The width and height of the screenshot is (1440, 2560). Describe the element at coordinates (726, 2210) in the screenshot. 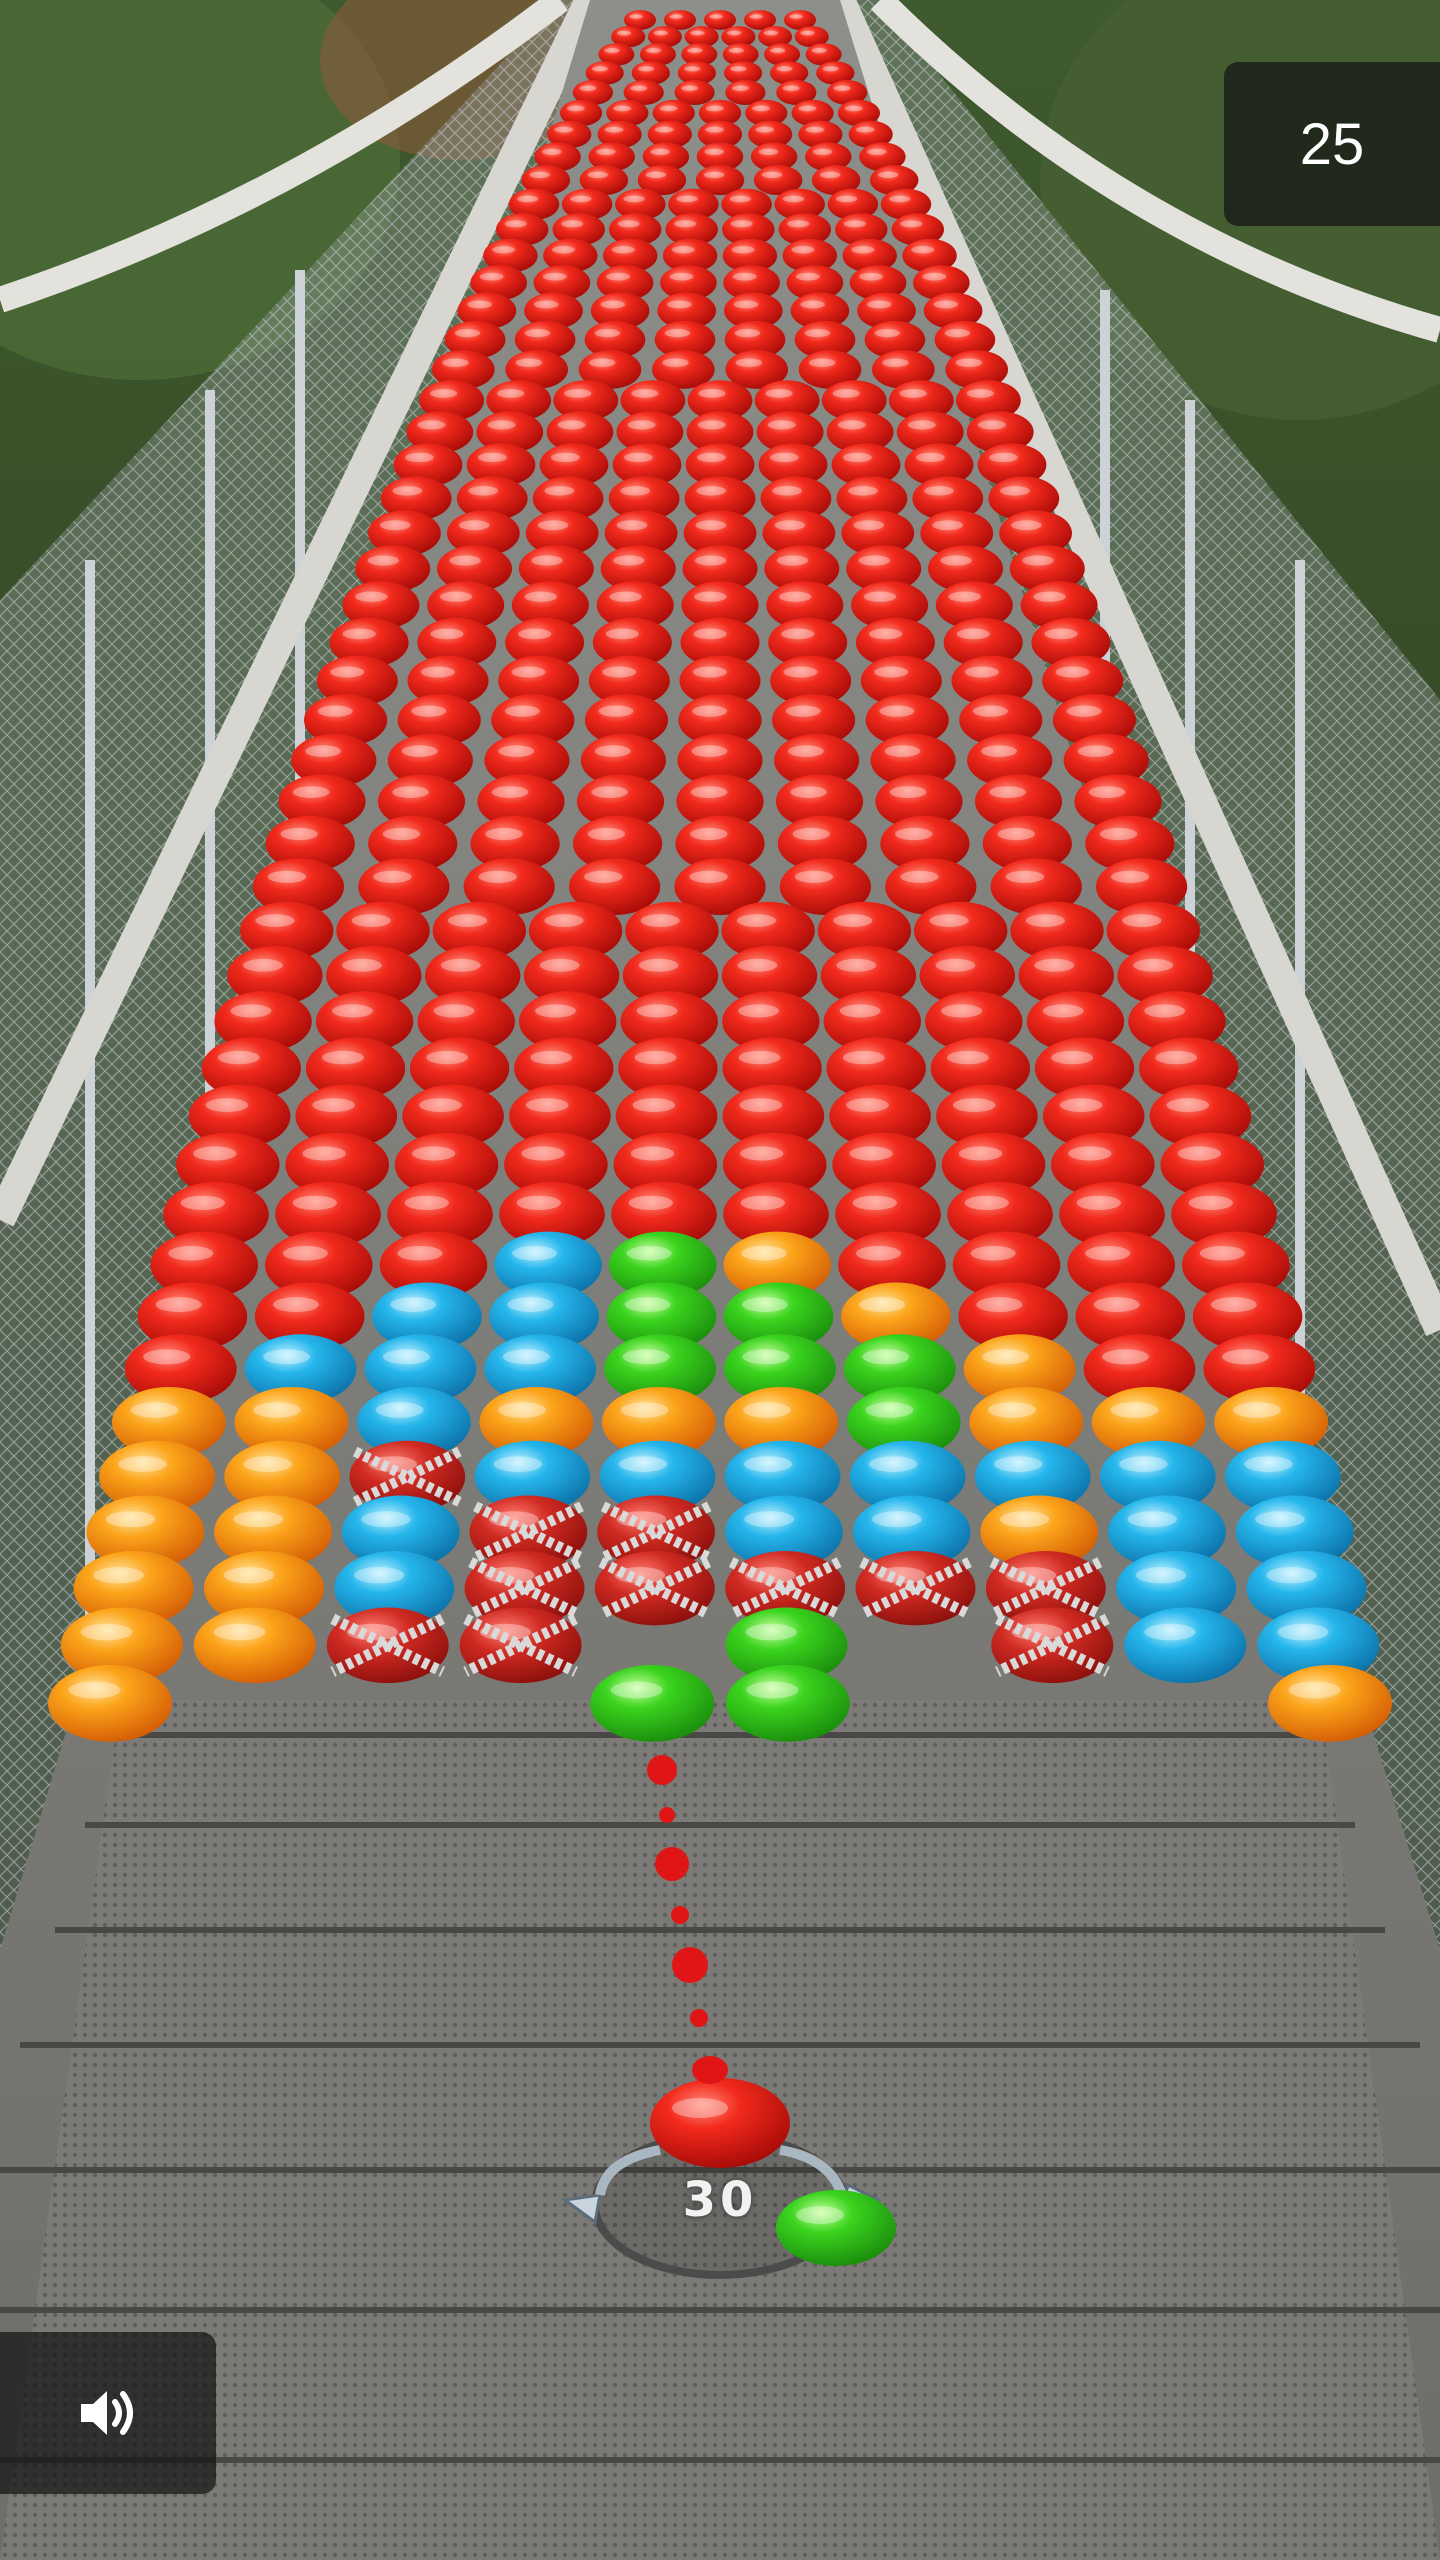

I see `swap-ball-button` at that location.